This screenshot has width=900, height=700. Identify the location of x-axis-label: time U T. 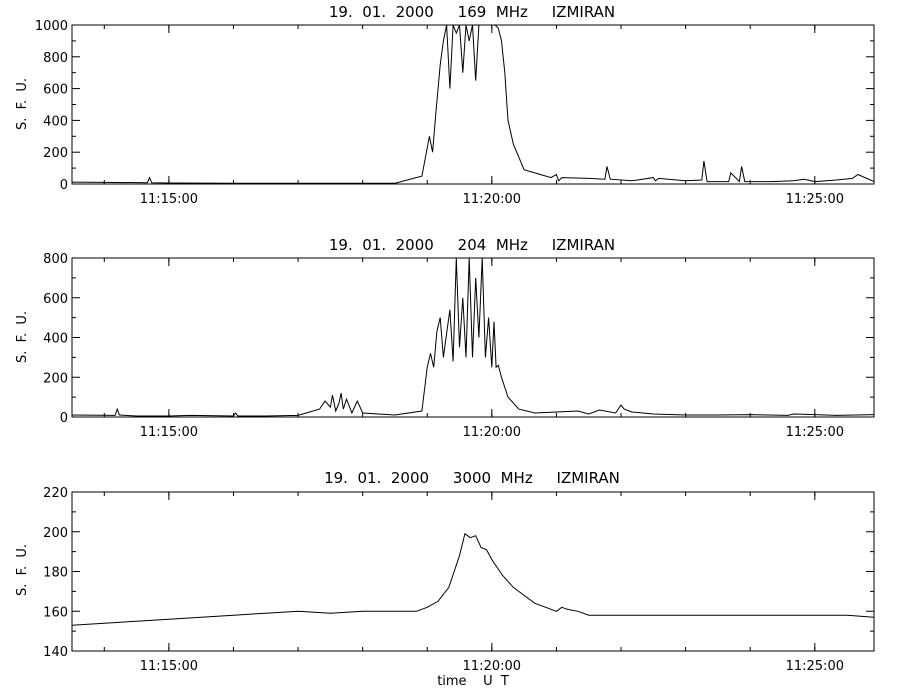
(473, 681).